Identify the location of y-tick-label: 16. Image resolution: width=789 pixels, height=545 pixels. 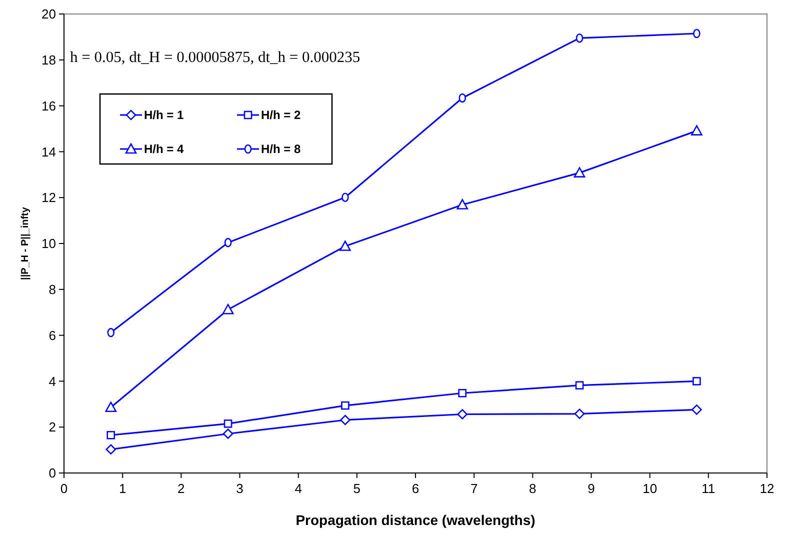
(49, 106).